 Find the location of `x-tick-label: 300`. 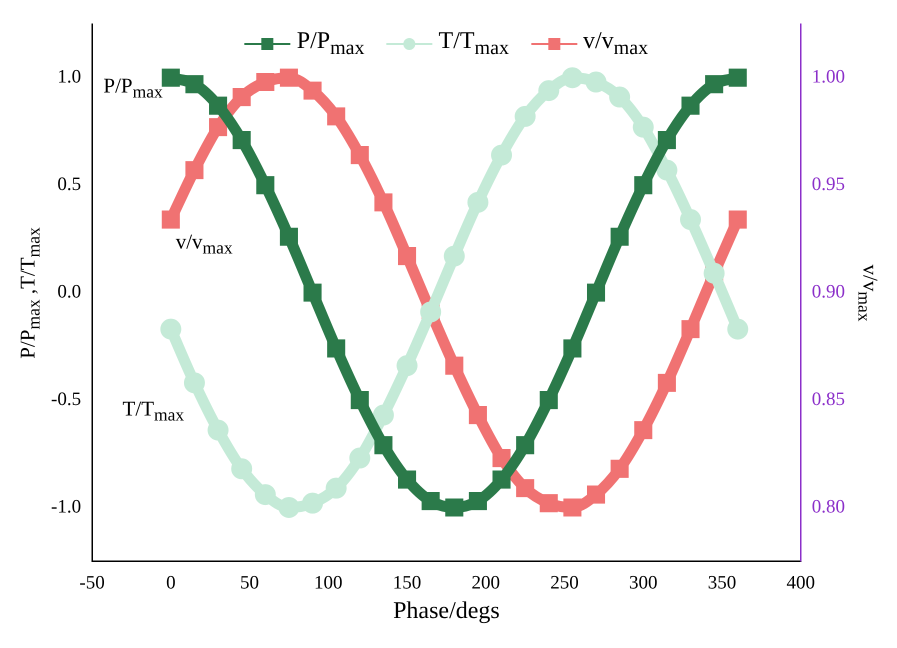

x-tick-label: 300 is located at coordinates (643, 583).